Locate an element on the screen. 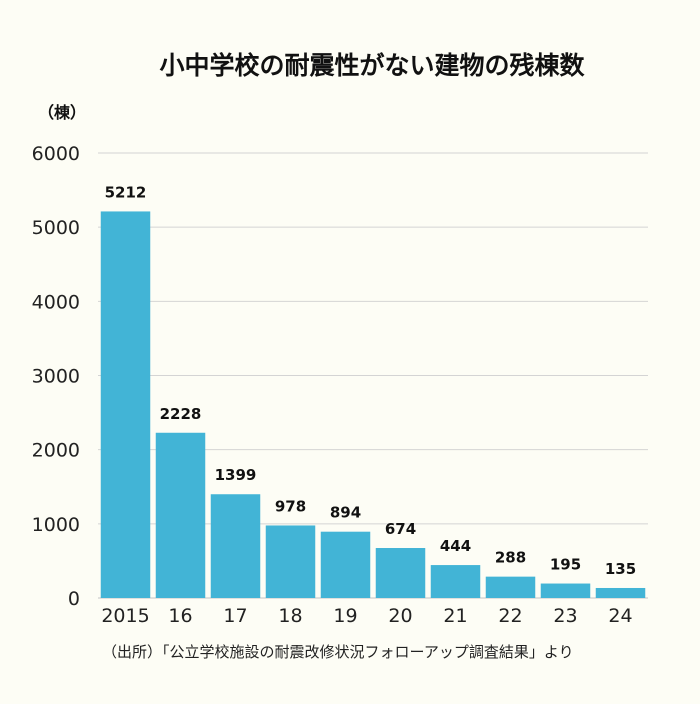 The image size is (700, 704). y-axis-ticks: 0 1000 2000 3000 4000 5000 6000 is located at coordinates (56, 376).